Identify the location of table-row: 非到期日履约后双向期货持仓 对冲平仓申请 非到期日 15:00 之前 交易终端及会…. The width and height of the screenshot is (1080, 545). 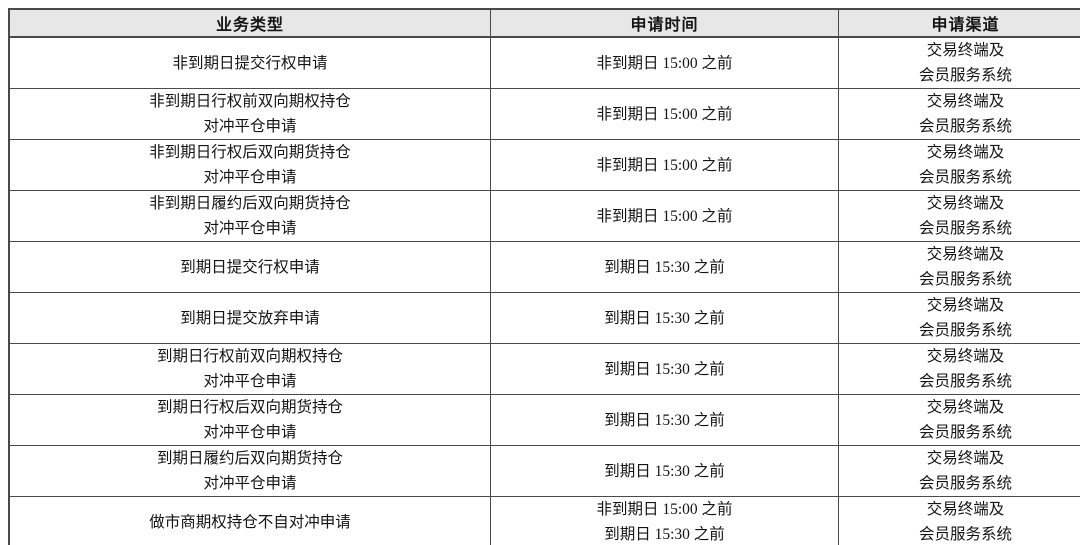
(544, 216).